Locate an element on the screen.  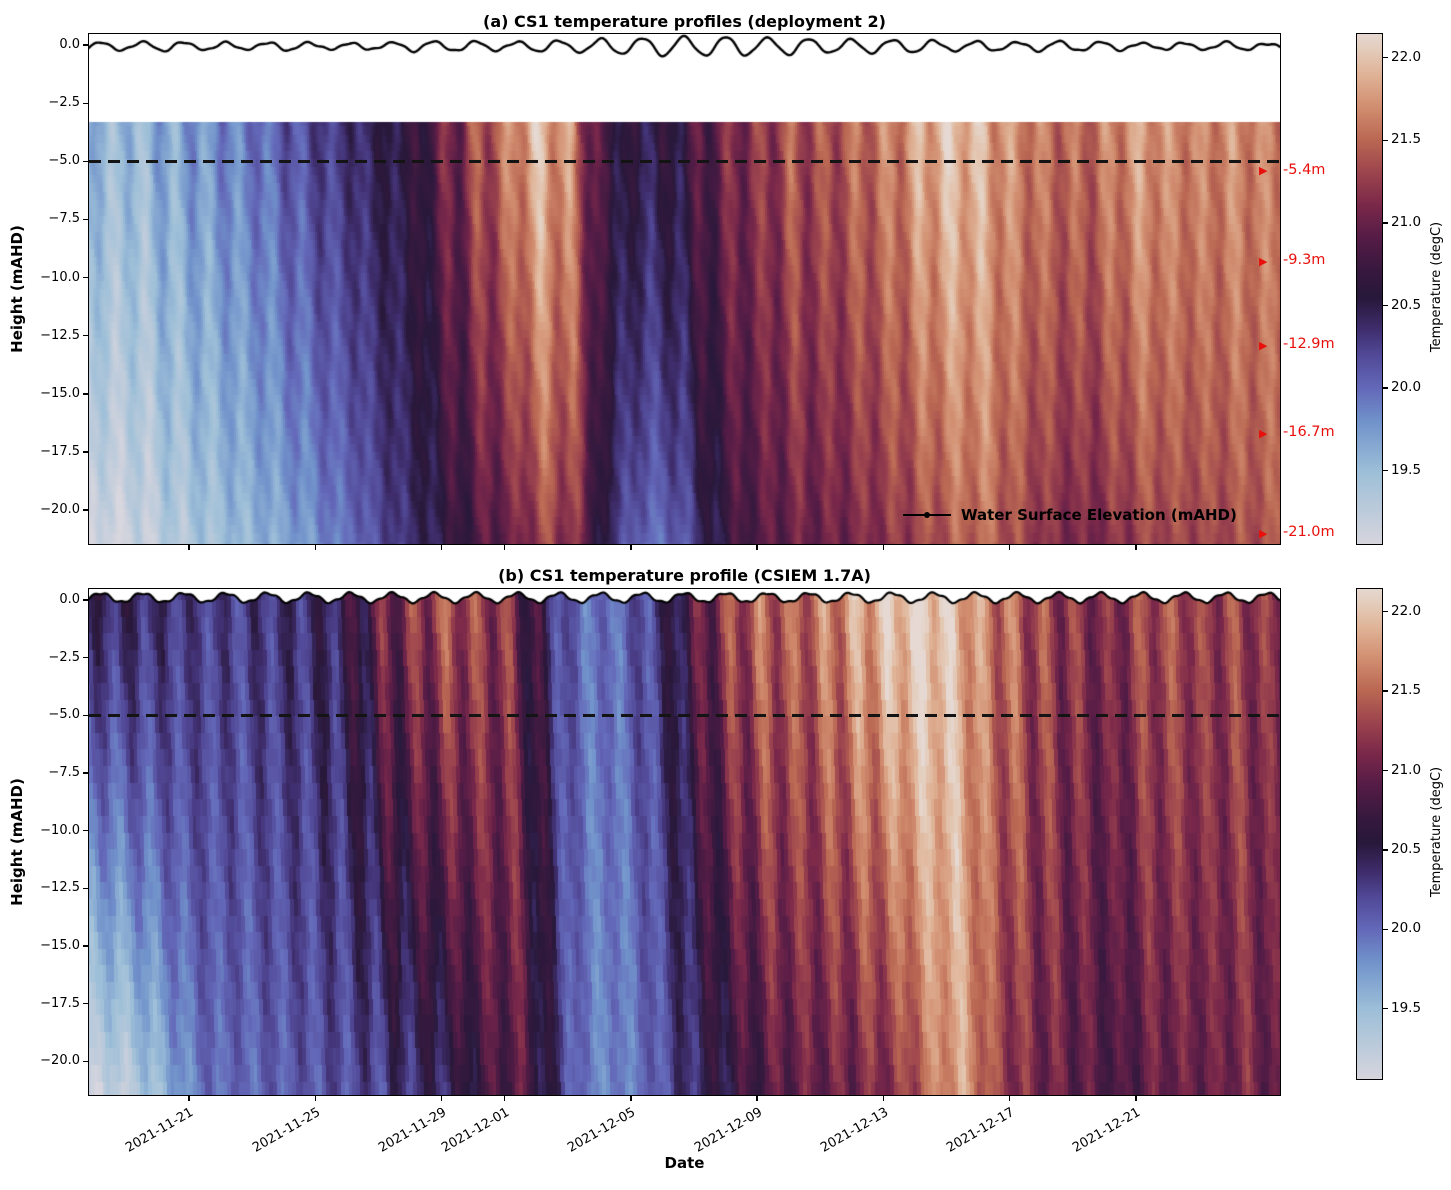
legend-label: Water Surface Elevation (mAHD) is located at coordinates (1099, 515).